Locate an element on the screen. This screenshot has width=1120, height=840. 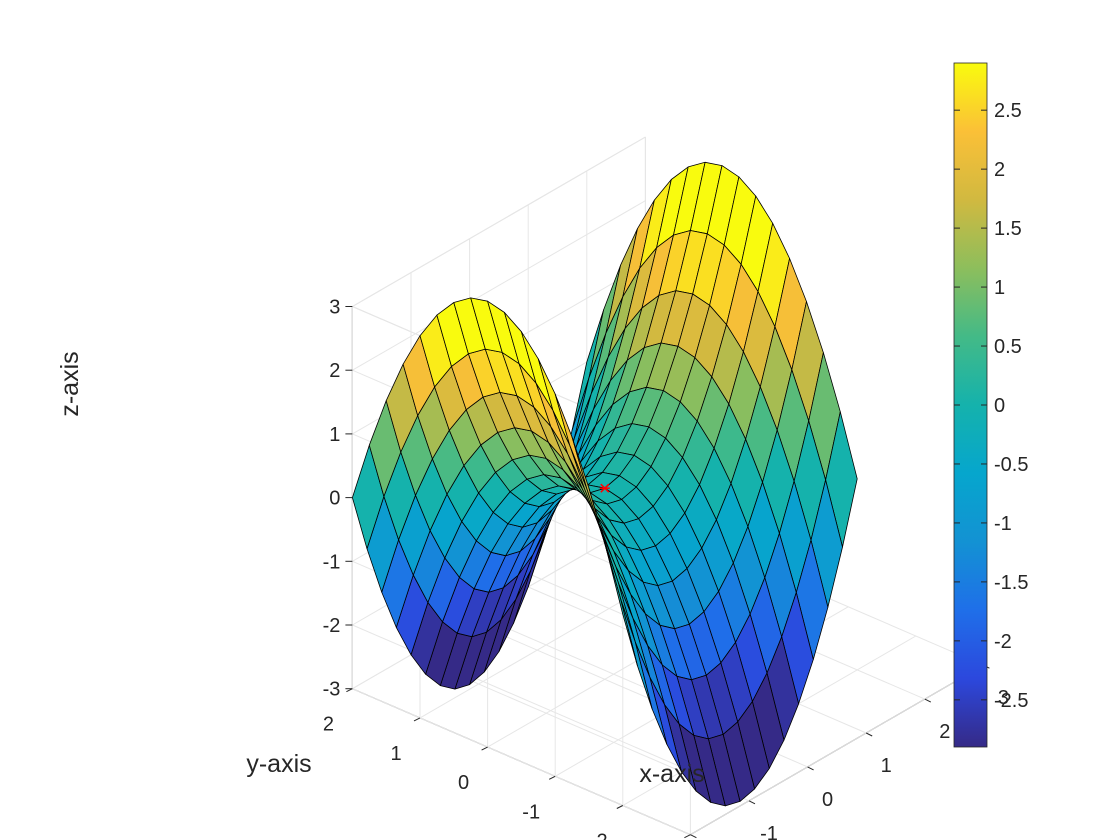
colorbar-tick-label: -2 is located at coordinates (1003, 642).